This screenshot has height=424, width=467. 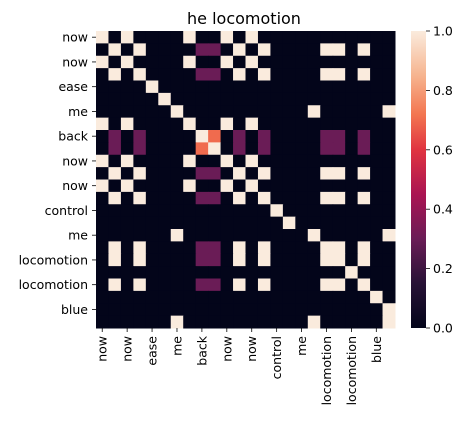 What do you see at coordinates (443, 328) in the screenshot?
I see `colorbar-tick-label: 0.0` at bounding box center [443, 328].